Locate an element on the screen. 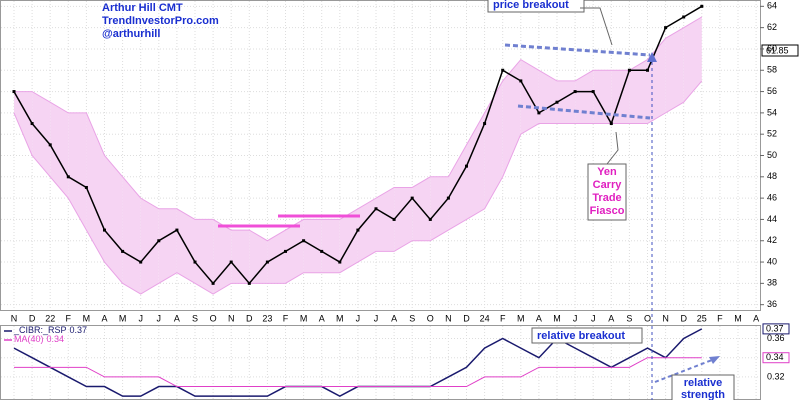 This screenshot has width=800, height=405. arrow is located at coordinates (652, 57).